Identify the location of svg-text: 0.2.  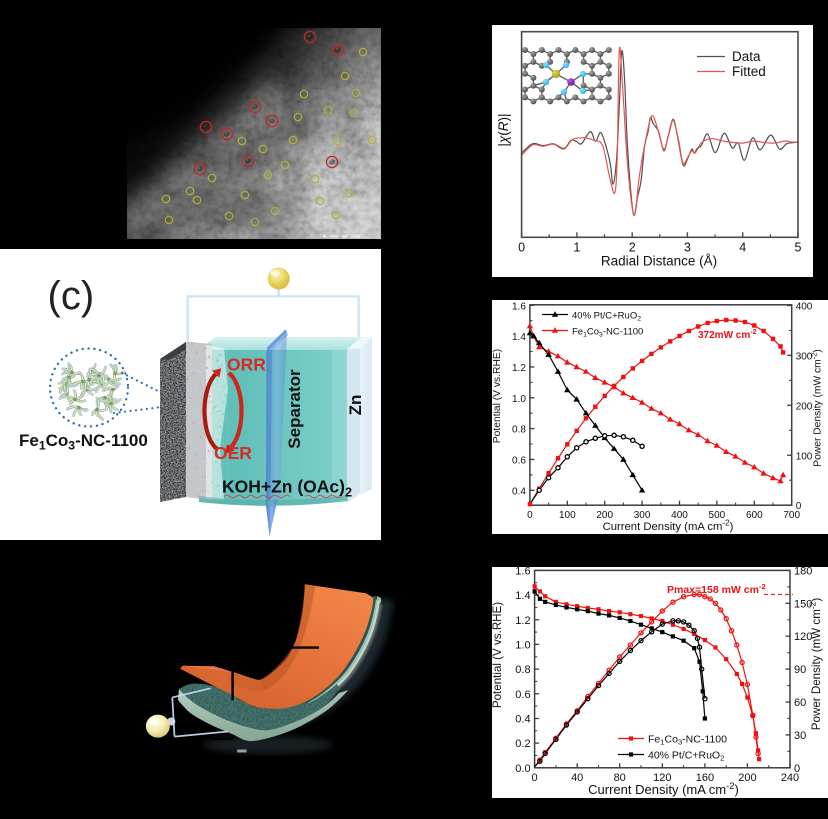
(522, 744).